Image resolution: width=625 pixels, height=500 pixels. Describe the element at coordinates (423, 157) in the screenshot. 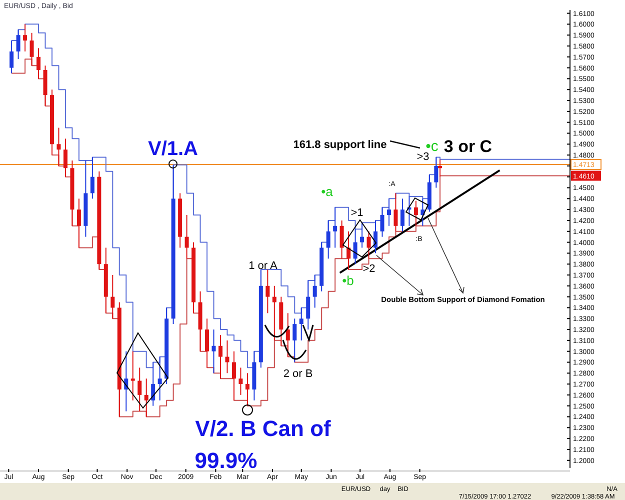

I see `annotation: >3` at that location.